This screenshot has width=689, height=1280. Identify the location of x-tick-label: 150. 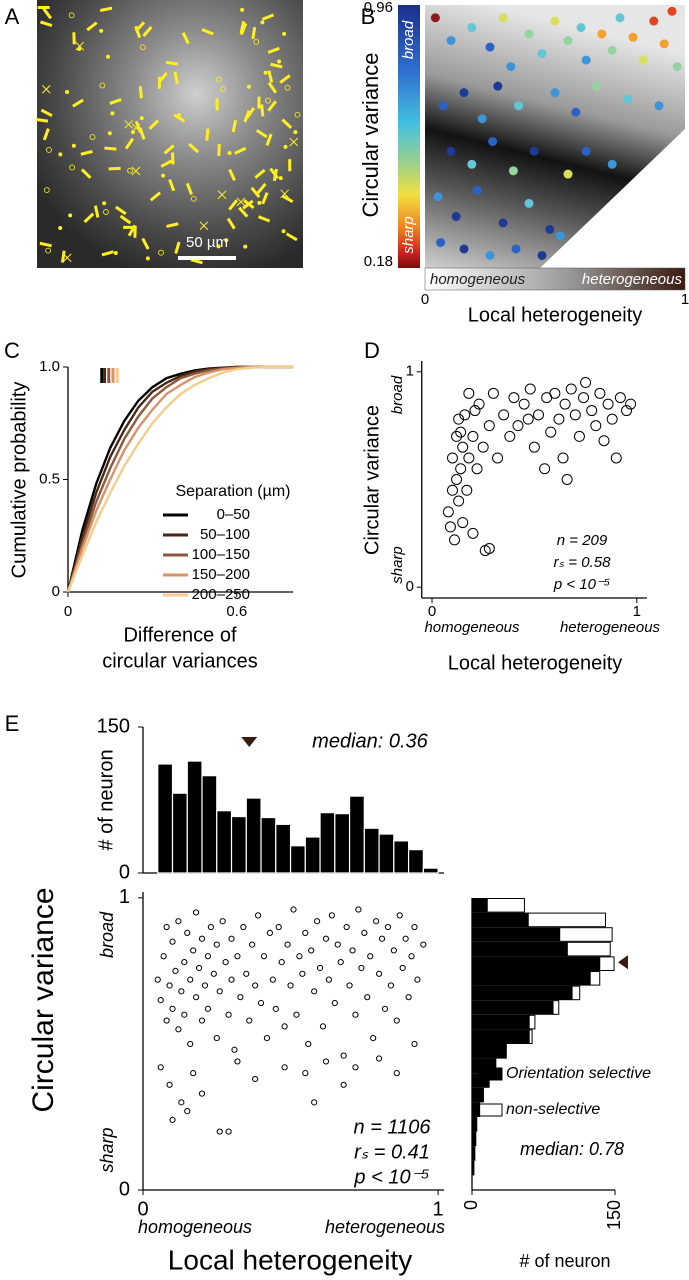
(614, 1215).